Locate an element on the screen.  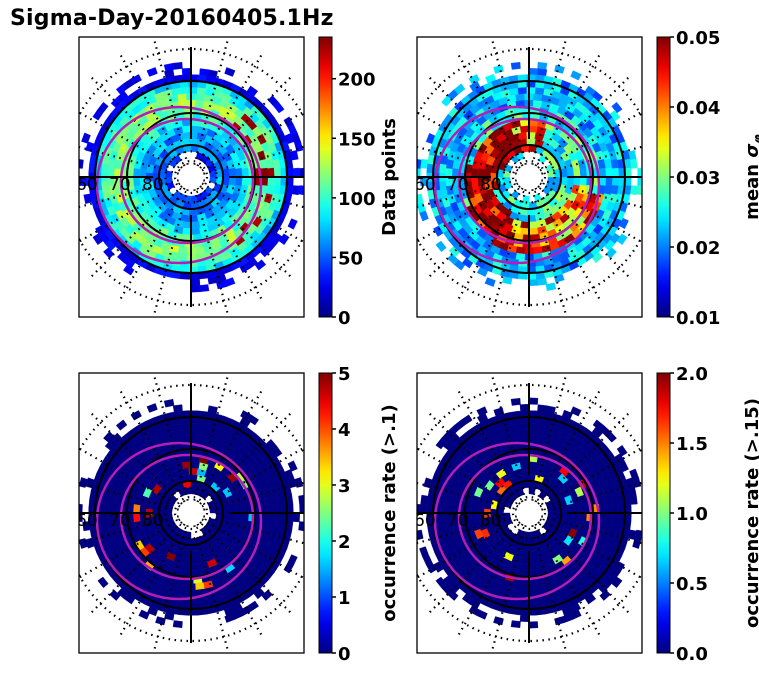
colorbar-tick-label: 0.02 is located at coordinates (698, 248).